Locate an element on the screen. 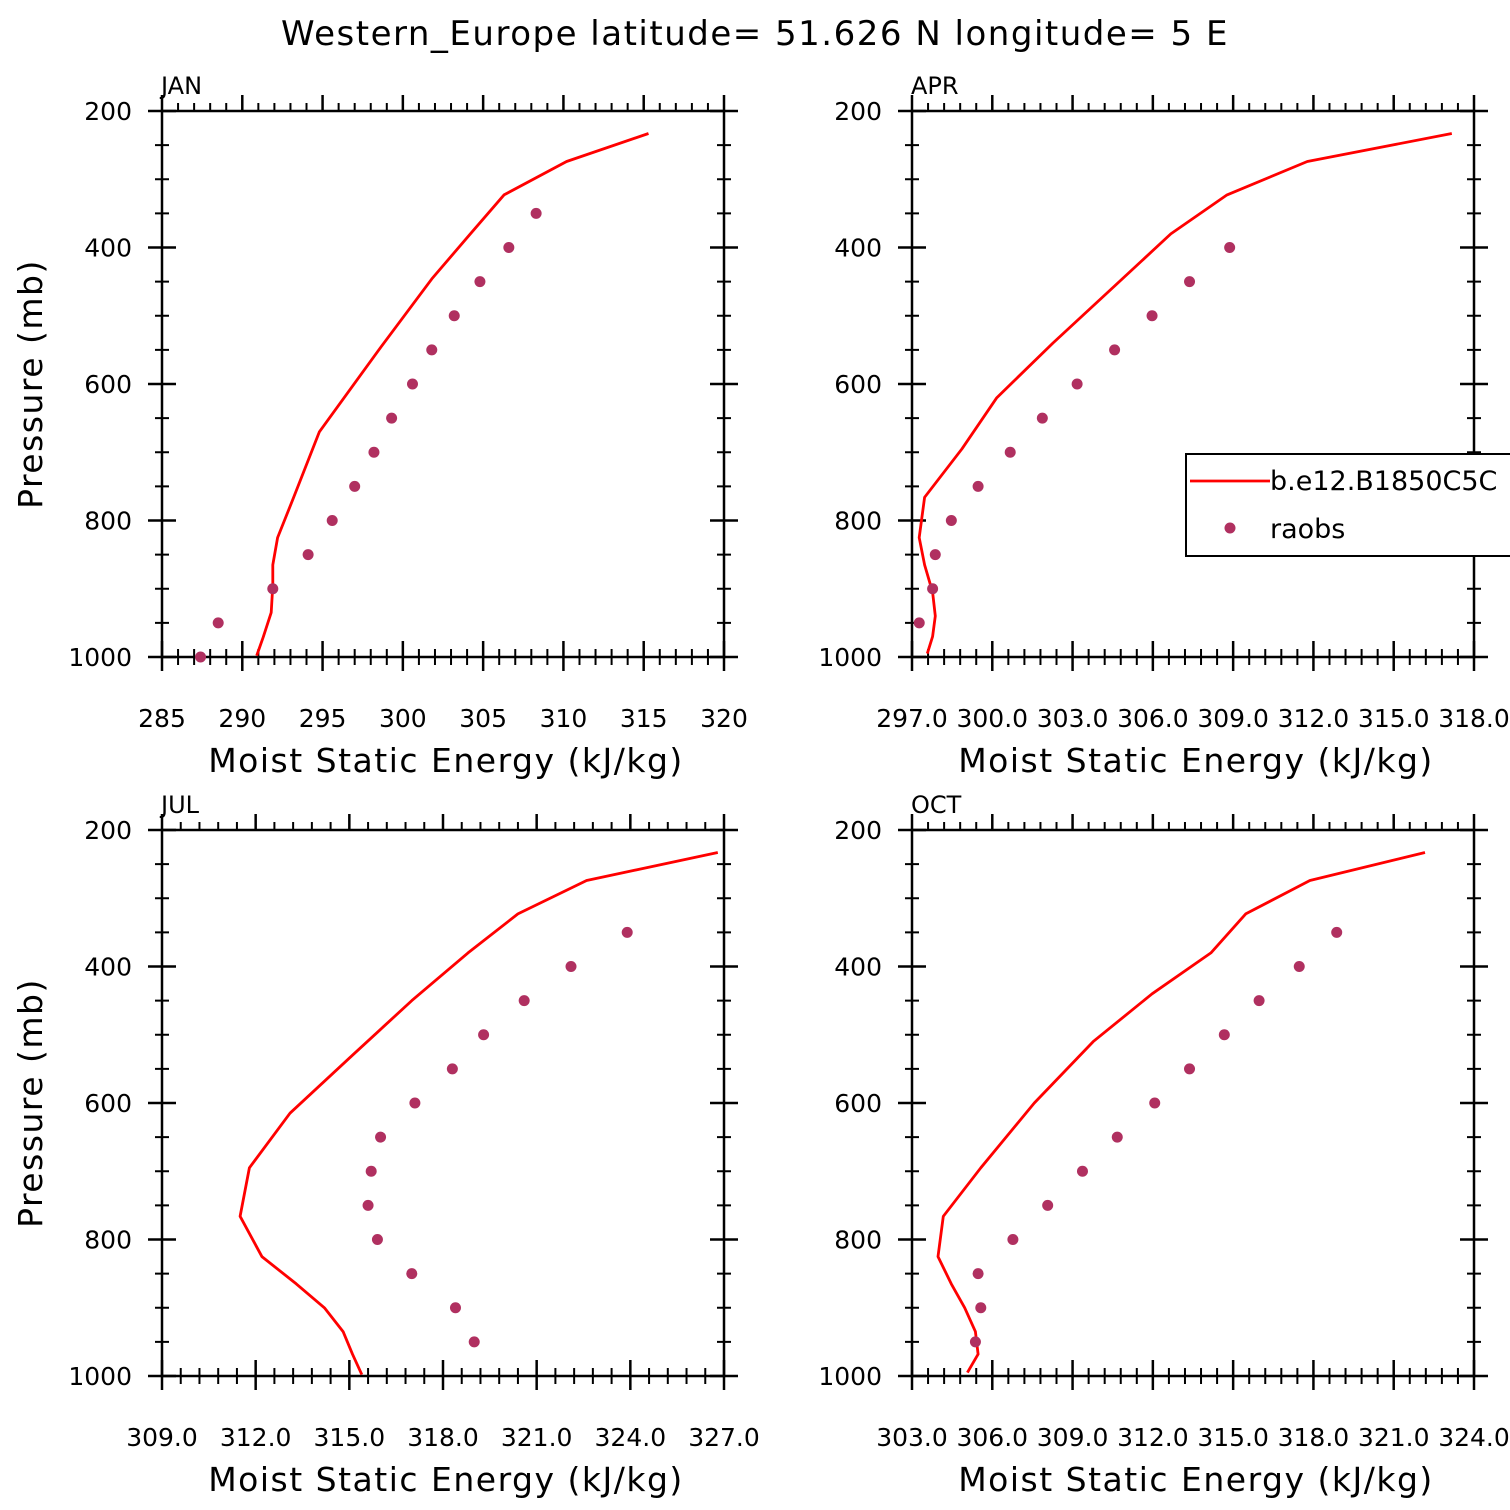  x-tick-label: 310 is located at coordinates (564, 718).